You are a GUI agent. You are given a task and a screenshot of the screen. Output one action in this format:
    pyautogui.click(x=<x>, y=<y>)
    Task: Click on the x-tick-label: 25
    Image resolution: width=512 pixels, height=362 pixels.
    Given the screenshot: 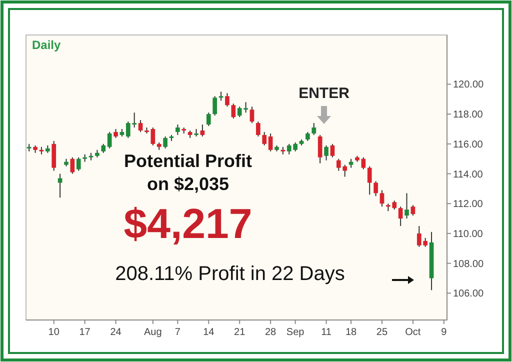 What is the action you would take?
    pyautogui.click(x=382, y=332)
    